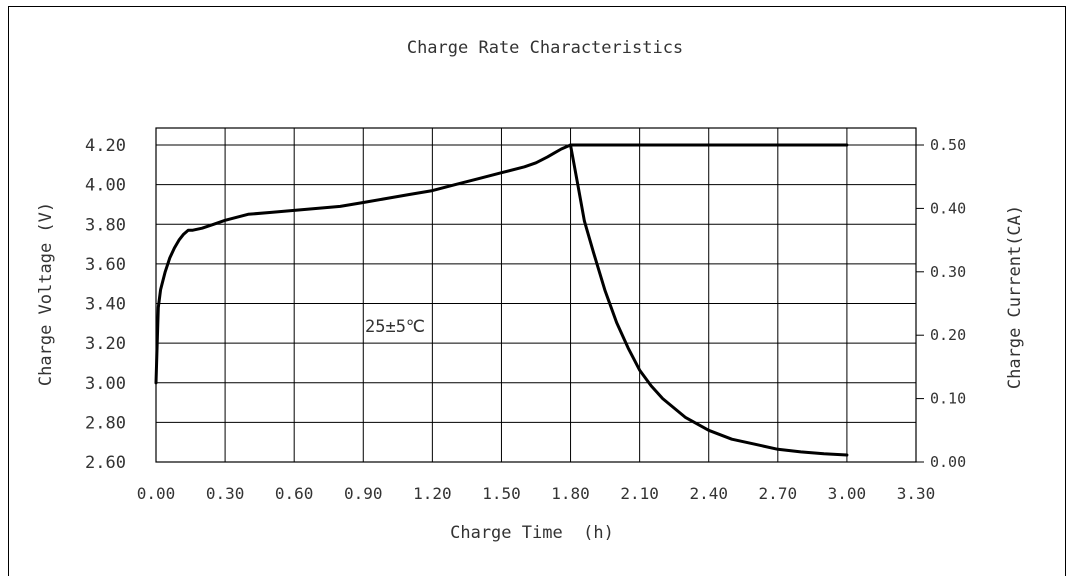 This screenshot has height=576, width=1075. What do you see at coordinates (105, 186) in the screenshot?
I see `y-left-tick-label: 4.00` at bounding box center [105, 186].